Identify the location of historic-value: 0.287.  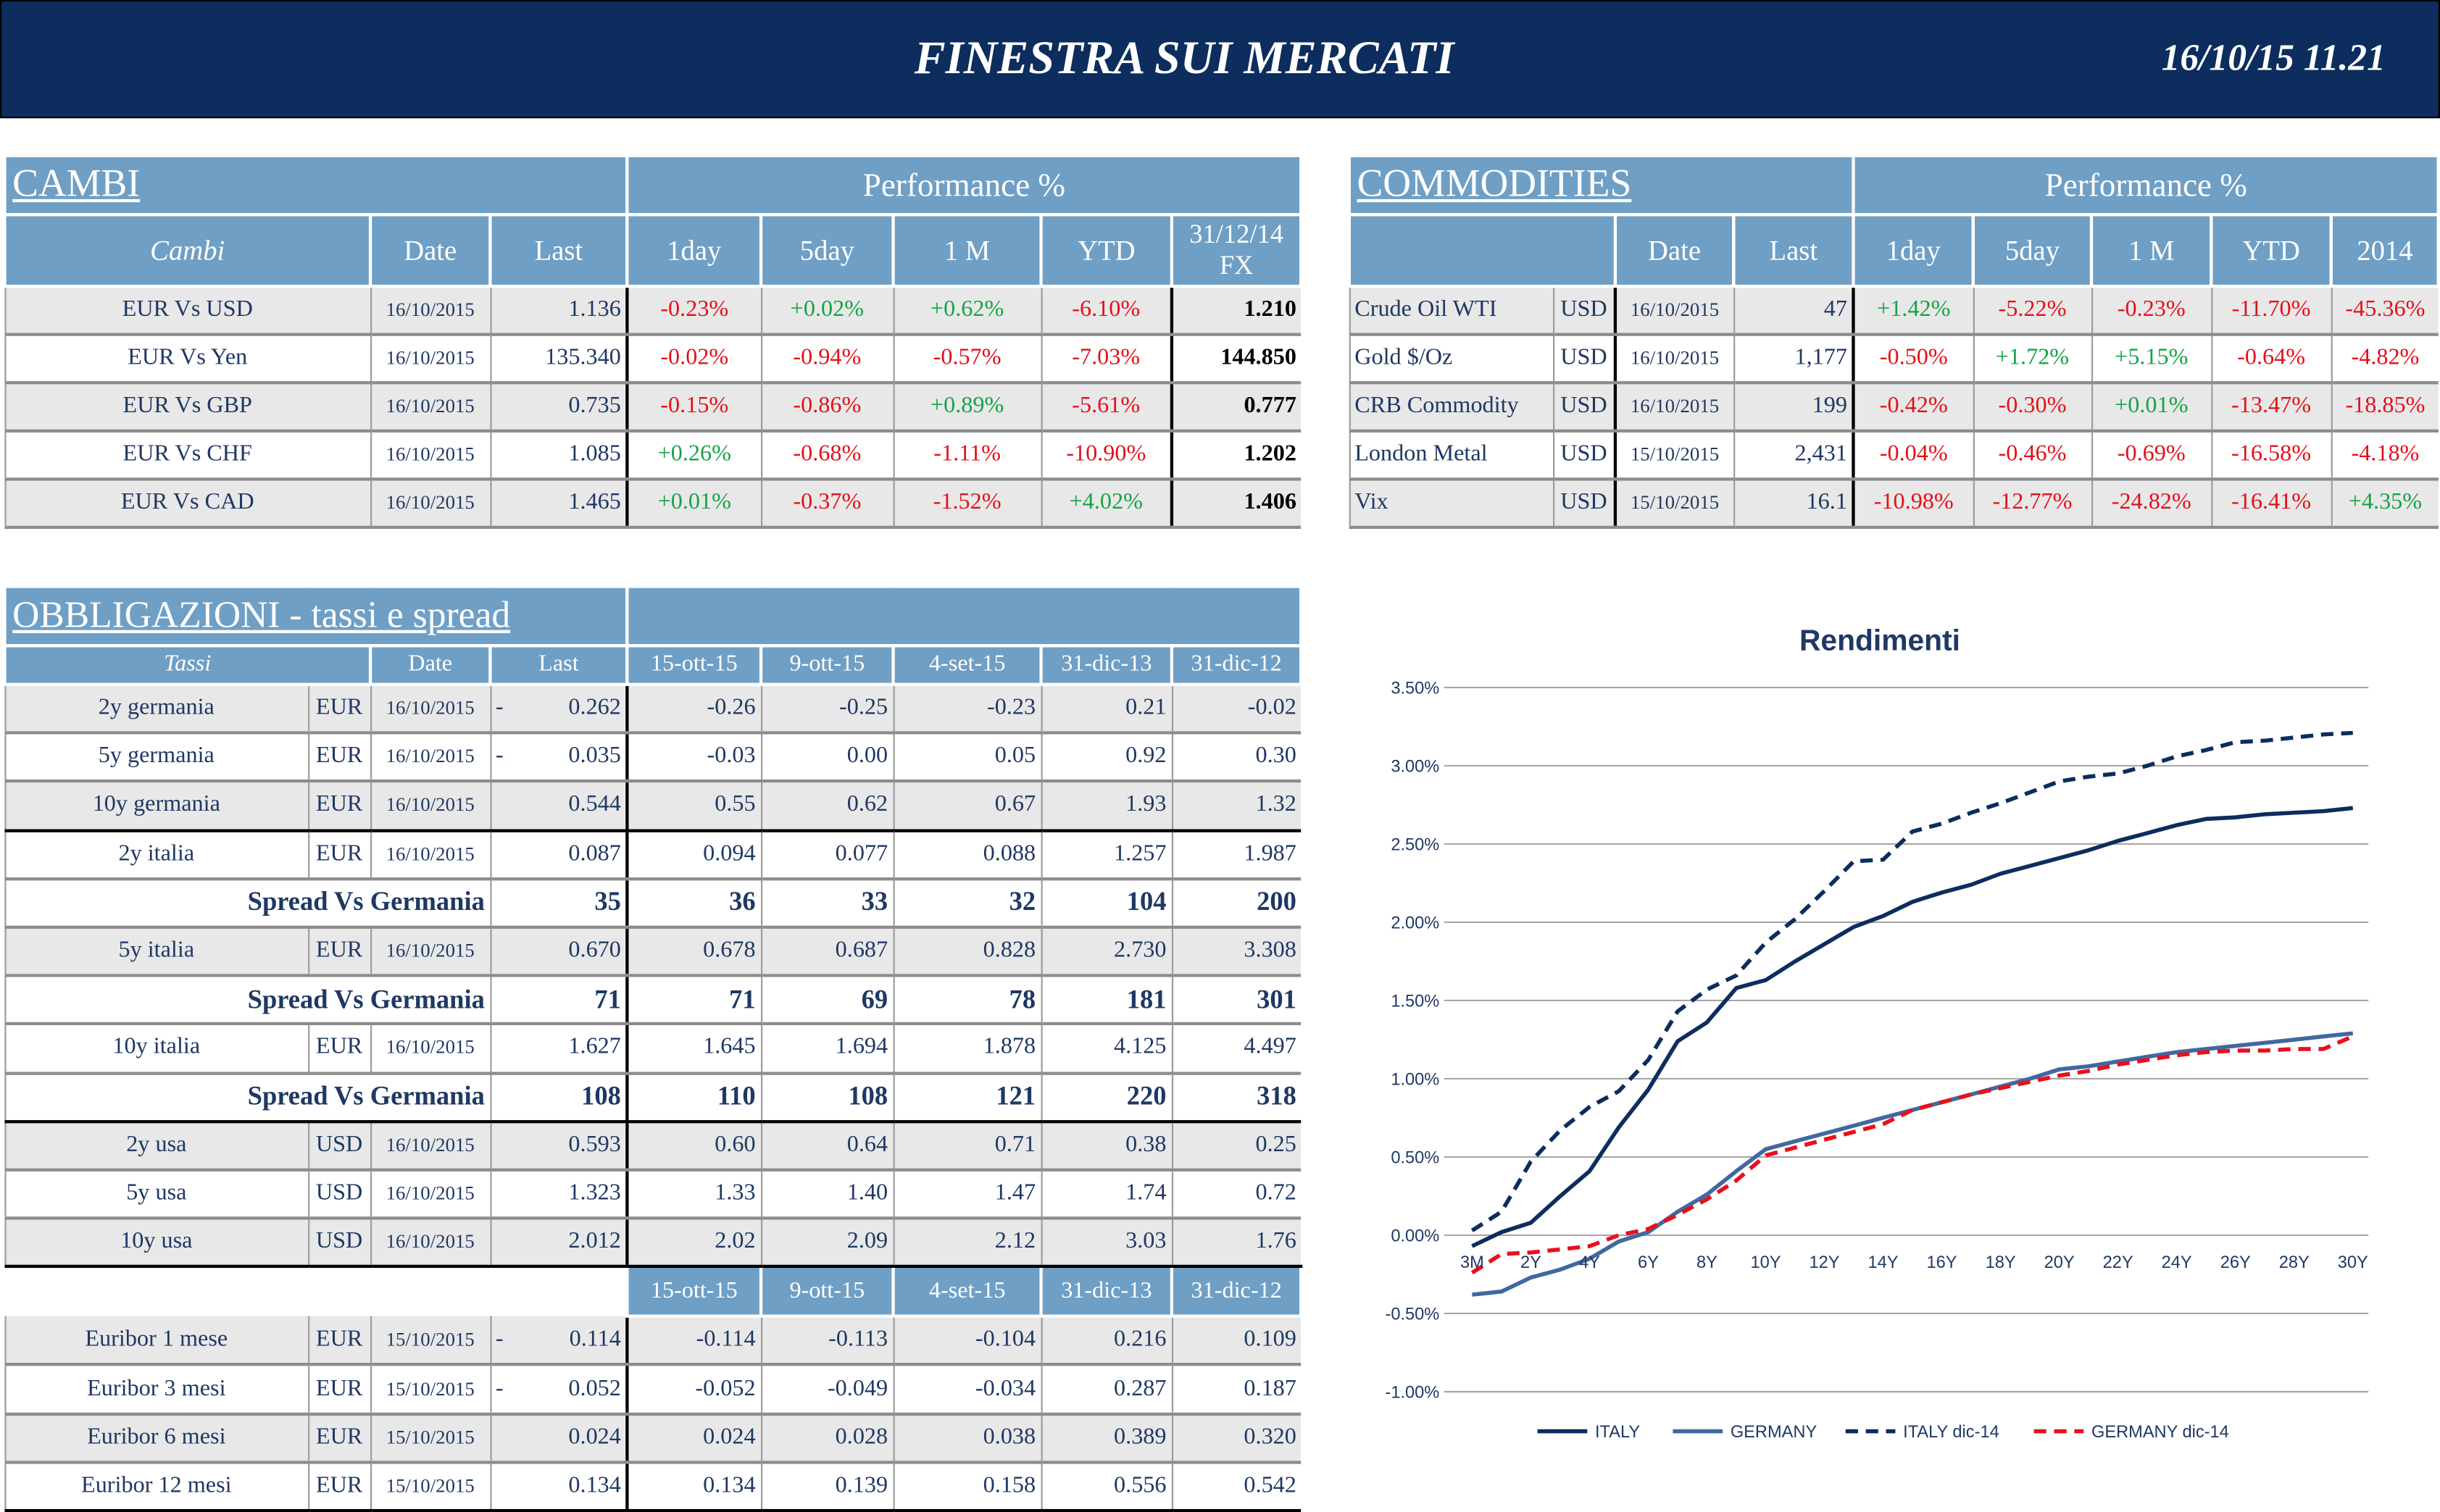
(1106, 1390).